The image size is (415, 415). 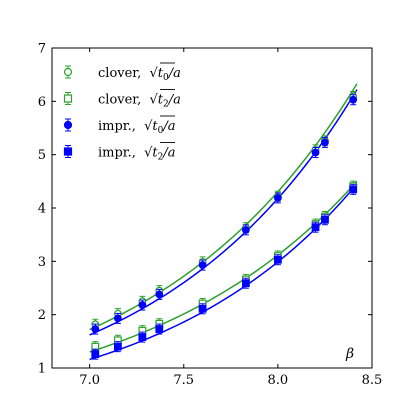 What do you see at coordinates (349, 354) in the screenshot?
I see `x-axis-label: β` at bounding box center [349, 354].